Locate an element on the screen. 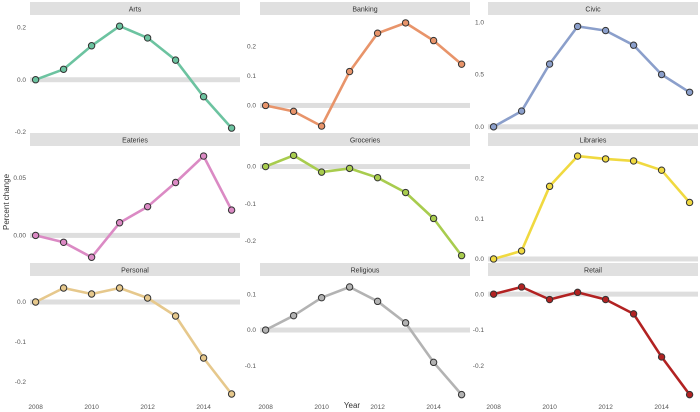 The image size is (700, 412). series-line-arts is located at coordinates (133, 77).